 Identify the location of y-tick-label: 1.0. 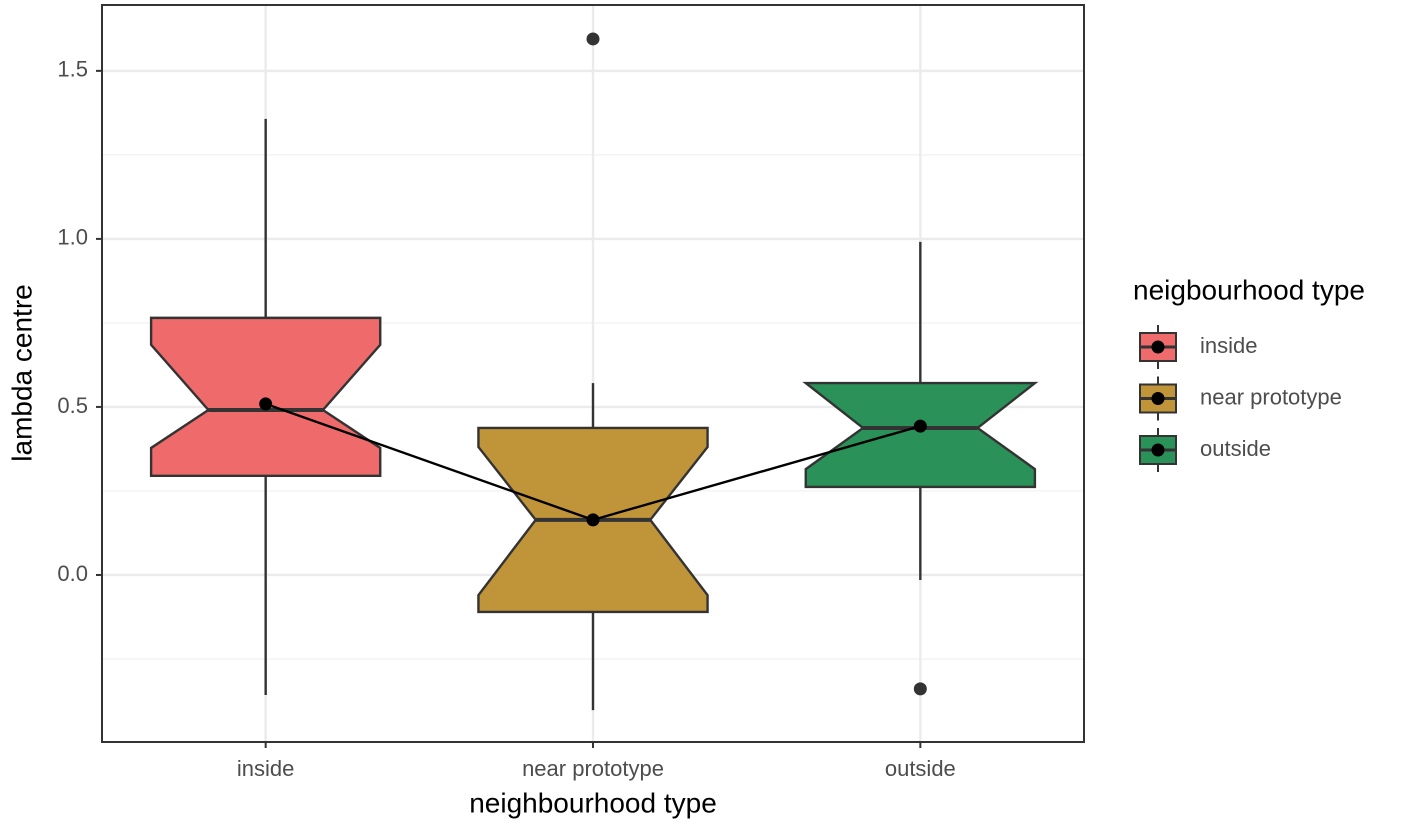
(72, 237).